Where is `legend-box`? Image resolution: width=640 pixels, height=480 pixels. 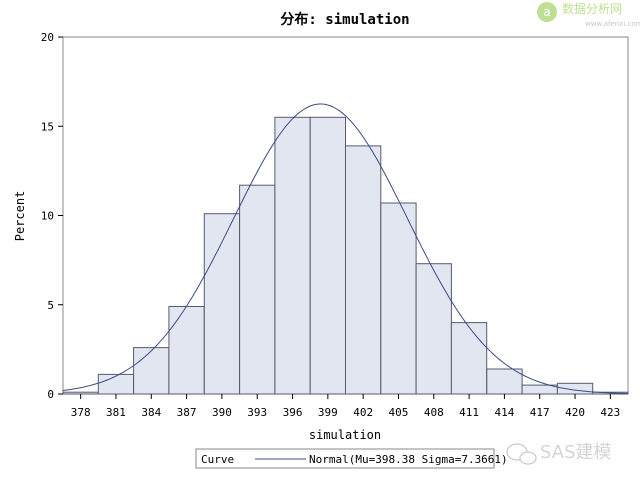
legend-box is located at coordinates (345, 458).